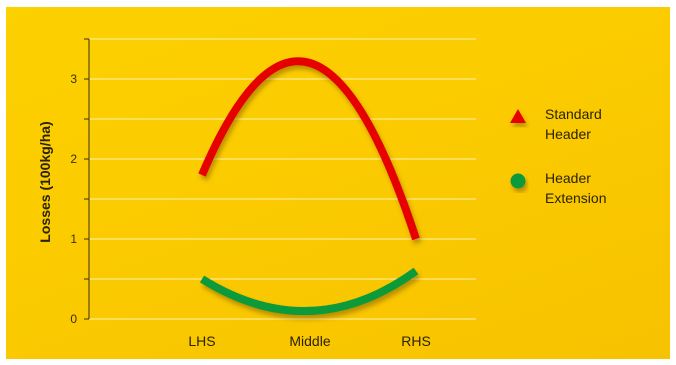 Image resolution: width=676 pixels, height=365 pixels. Describe the element at coordinates (73, 159) in the screenshot. I see `y-tick-label: 2` at that location.